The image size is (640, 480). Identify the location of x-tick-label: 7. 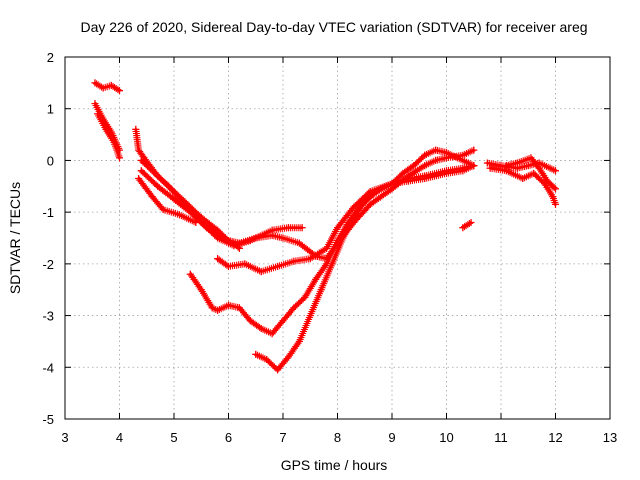
(282, 437).